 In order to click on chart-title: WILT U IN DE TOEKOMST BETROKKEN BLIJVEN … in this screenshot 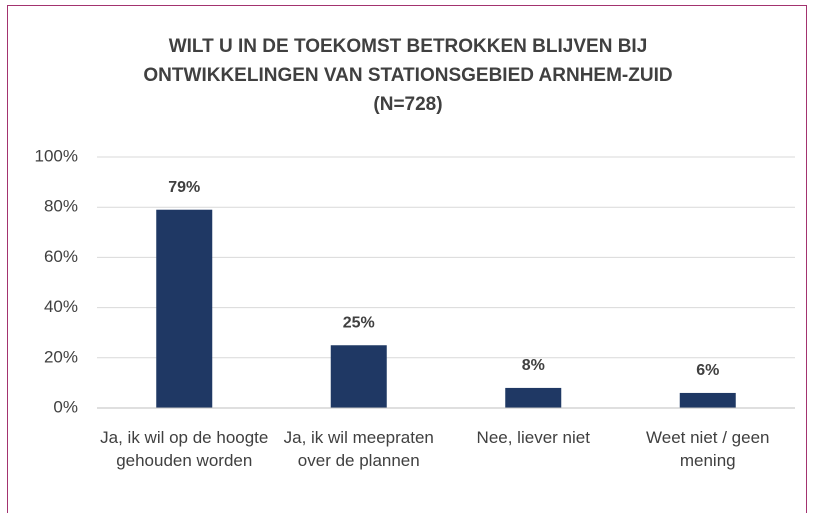, I will do `click(408, 75)`.